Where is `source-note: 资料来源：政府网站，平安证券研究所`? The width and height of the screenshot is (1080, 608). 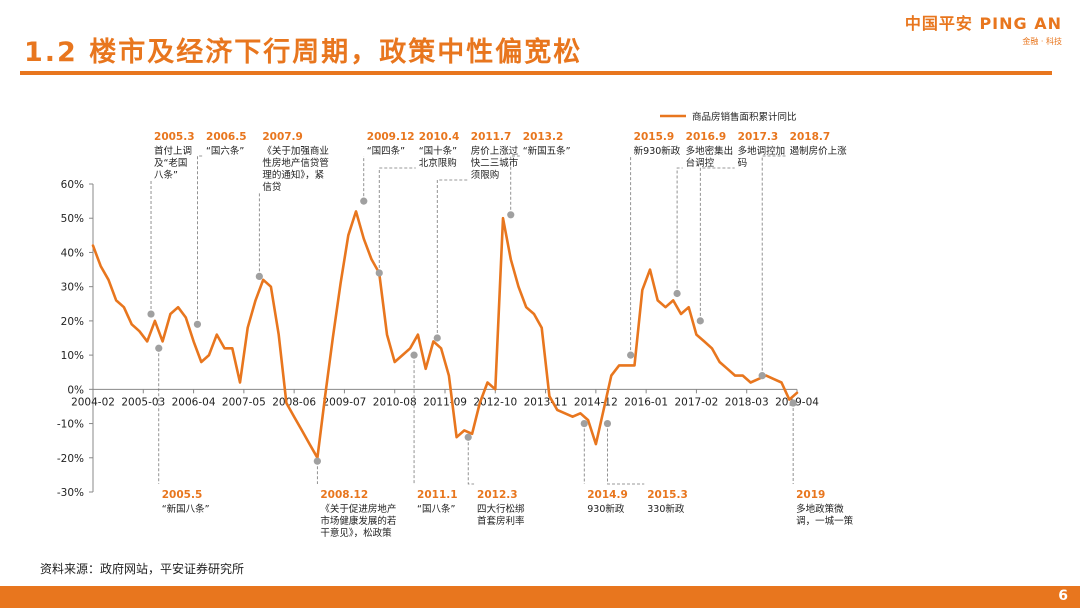
source-note: 资料来源：政府网站，平安证券研究所 is located at coordinates (142, 569).